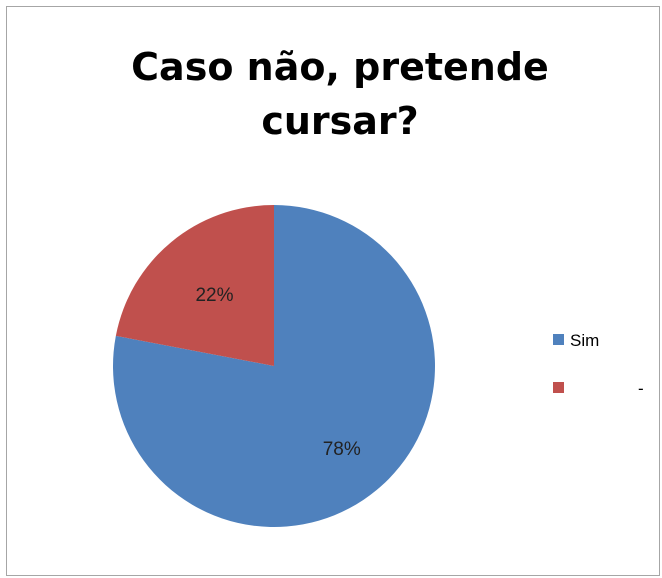 The image size is (662, 578). Describe the element at coordinates (340, 121) in the screenshot. I see `chart-title-line-2: cursar?` at that location.